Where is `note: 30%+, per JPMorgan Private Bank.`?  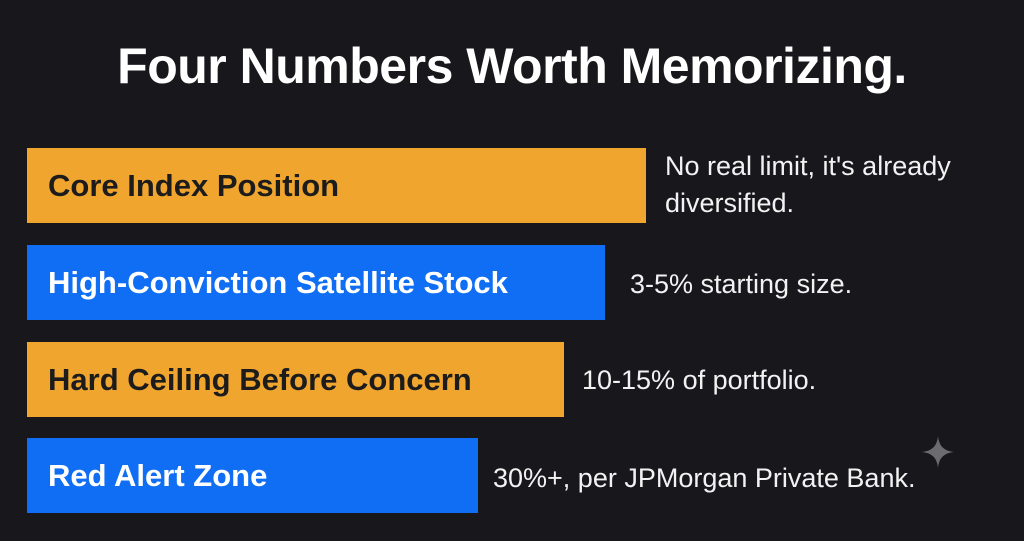 note: 30%+, per JPMorgan Private Bank. is located at coordinates (704, 478).